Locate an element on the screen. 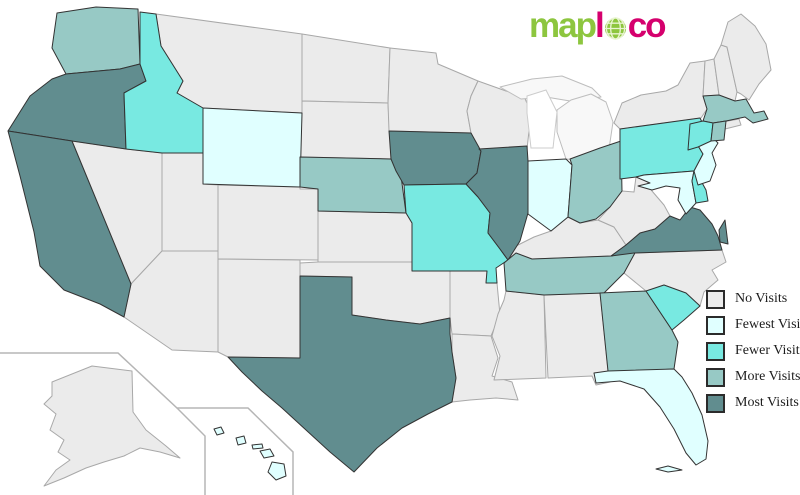  state-michigan-lower-peninsula is located at coordinates (585, 127).